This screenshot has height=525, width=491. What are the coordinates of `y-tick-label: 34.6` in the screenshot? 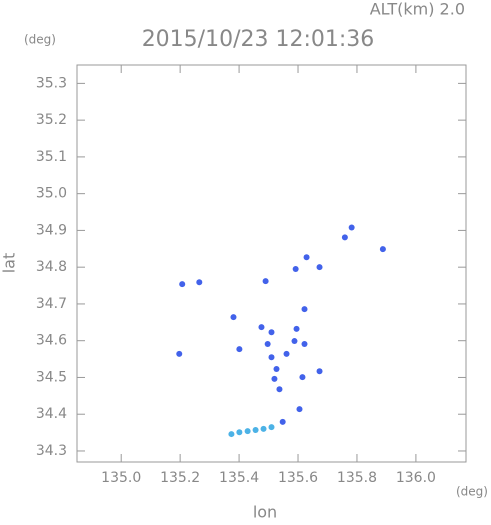 It's located at (51, 341).